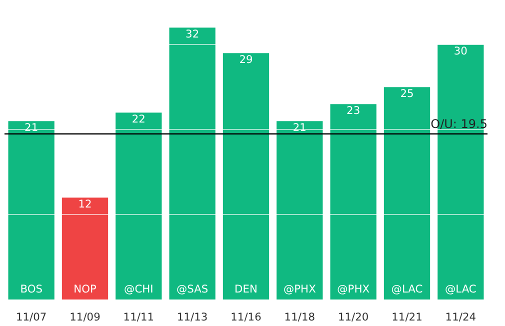 The width and height of the screenshot is (505, 326). Describe the element at coordinates (353, 111) in the screenshot. I see `data-label: 23` at that location.